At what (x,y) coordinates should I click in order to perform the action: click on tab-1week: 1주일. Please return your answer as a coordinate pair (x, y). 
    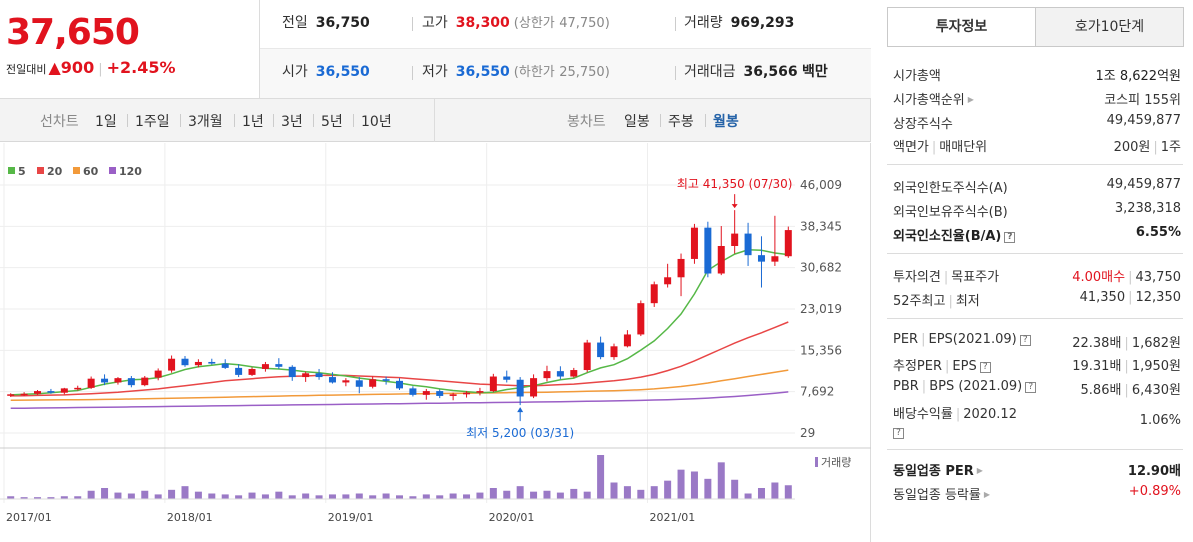
    Looking at the image, I should click on (152, 122).